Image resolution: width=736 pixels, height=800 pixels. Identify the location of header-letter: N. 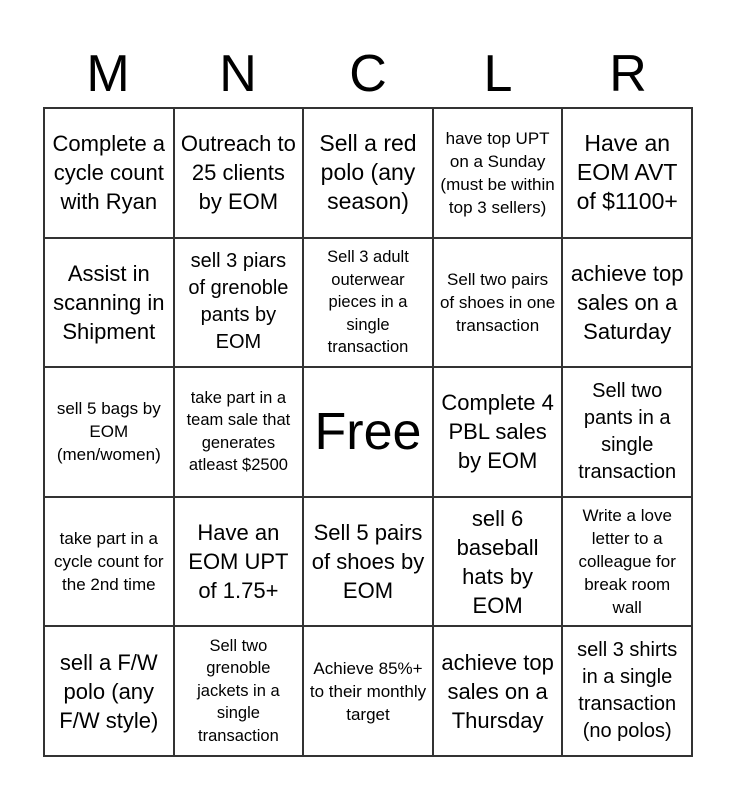
(238, 74).